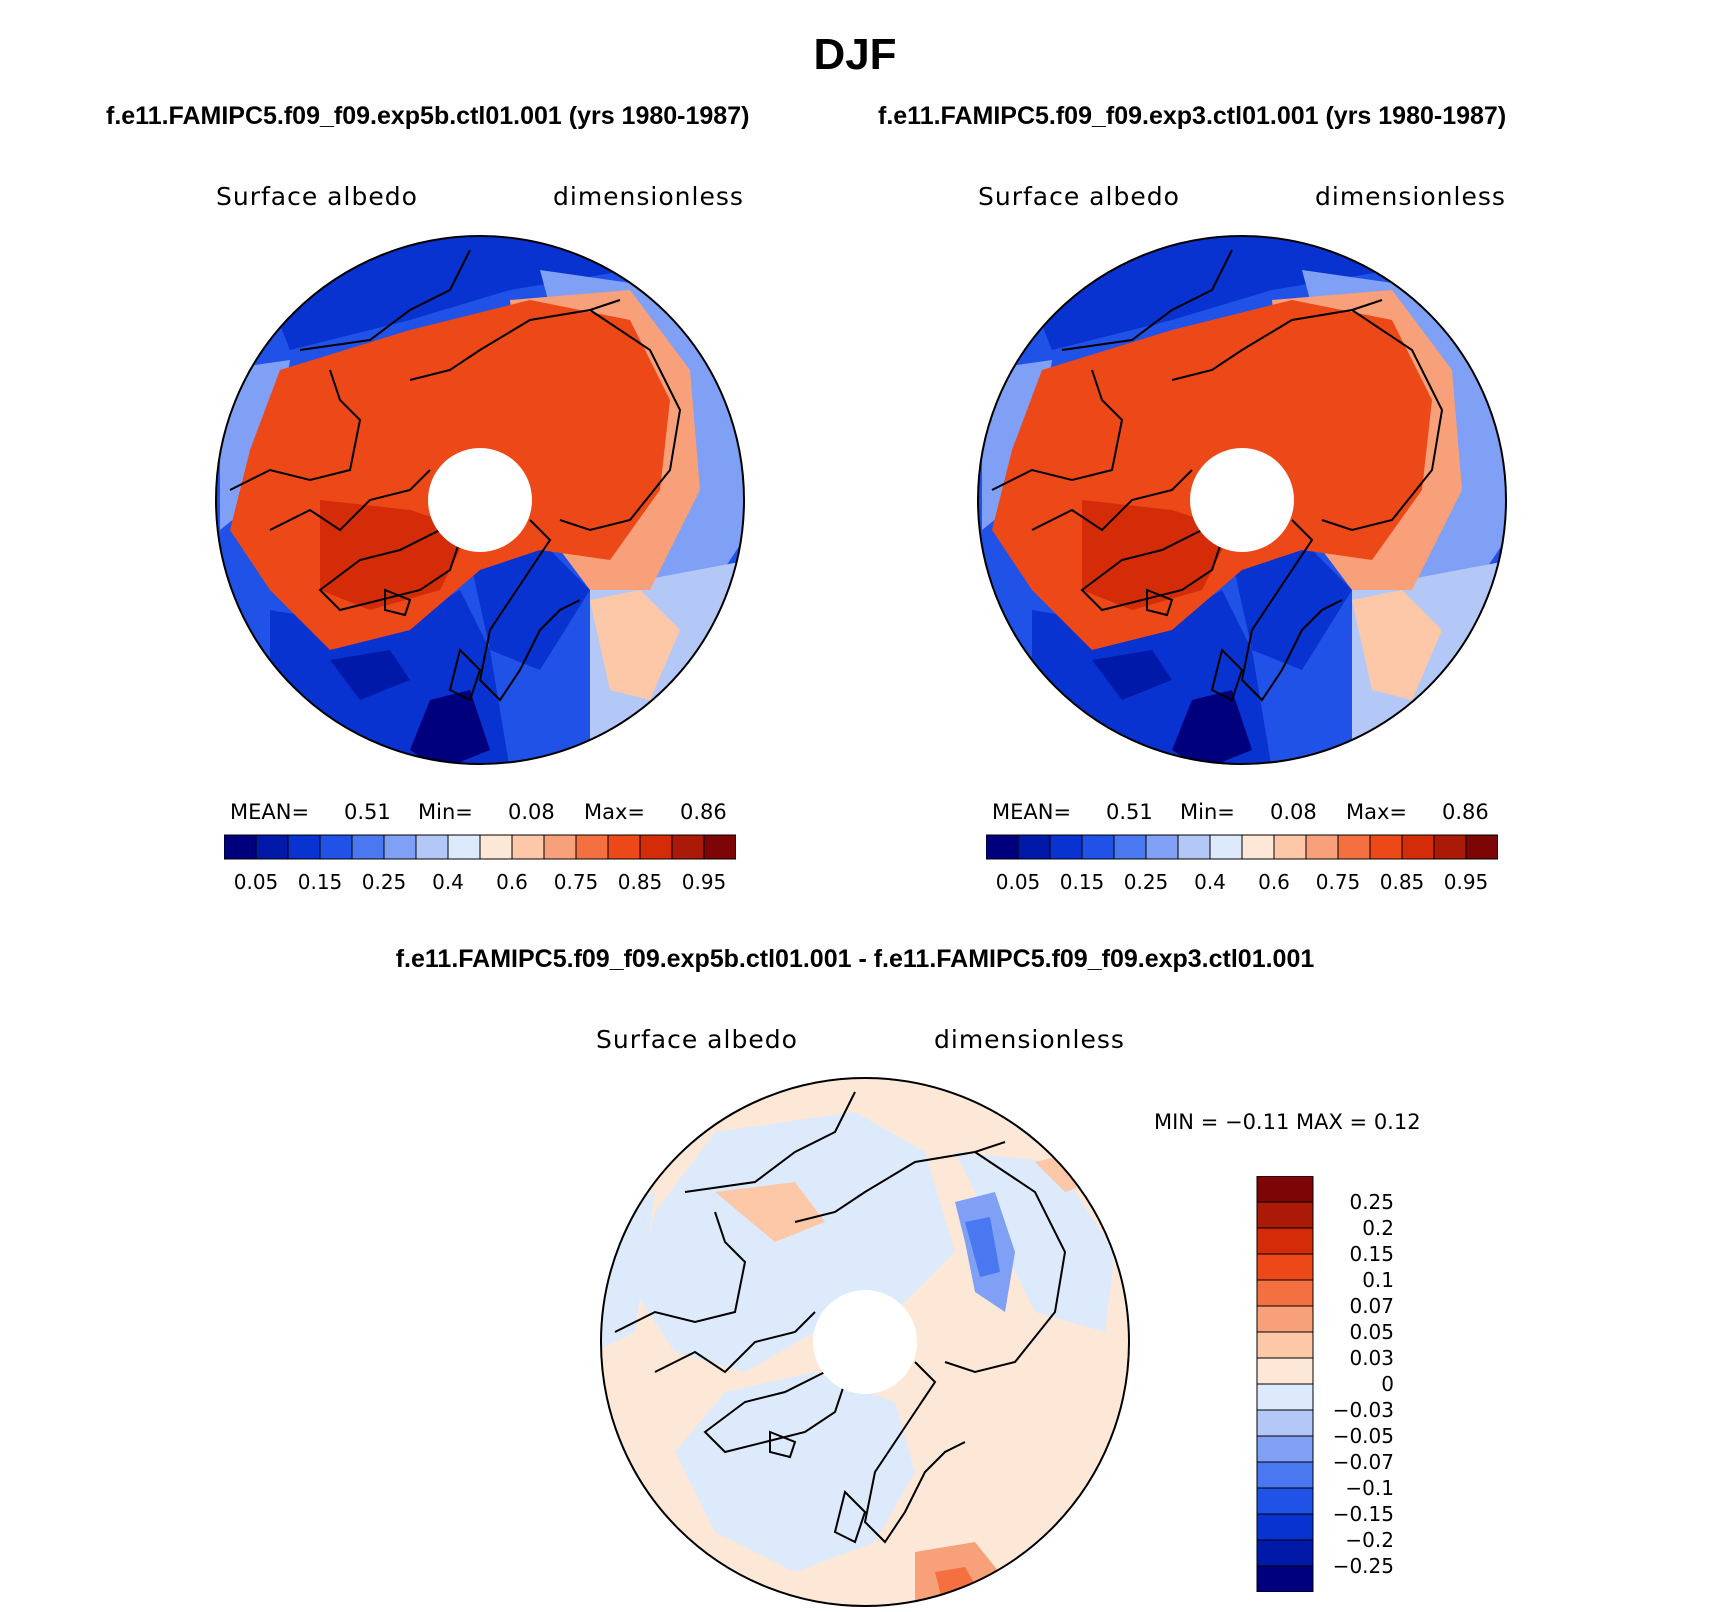 This screenshot has width=1710, height=1612. What do you see at coordinates (445, 812) in the screenshot?
I see `panel1-min-label: Min=` at bounding box center [445, 812].